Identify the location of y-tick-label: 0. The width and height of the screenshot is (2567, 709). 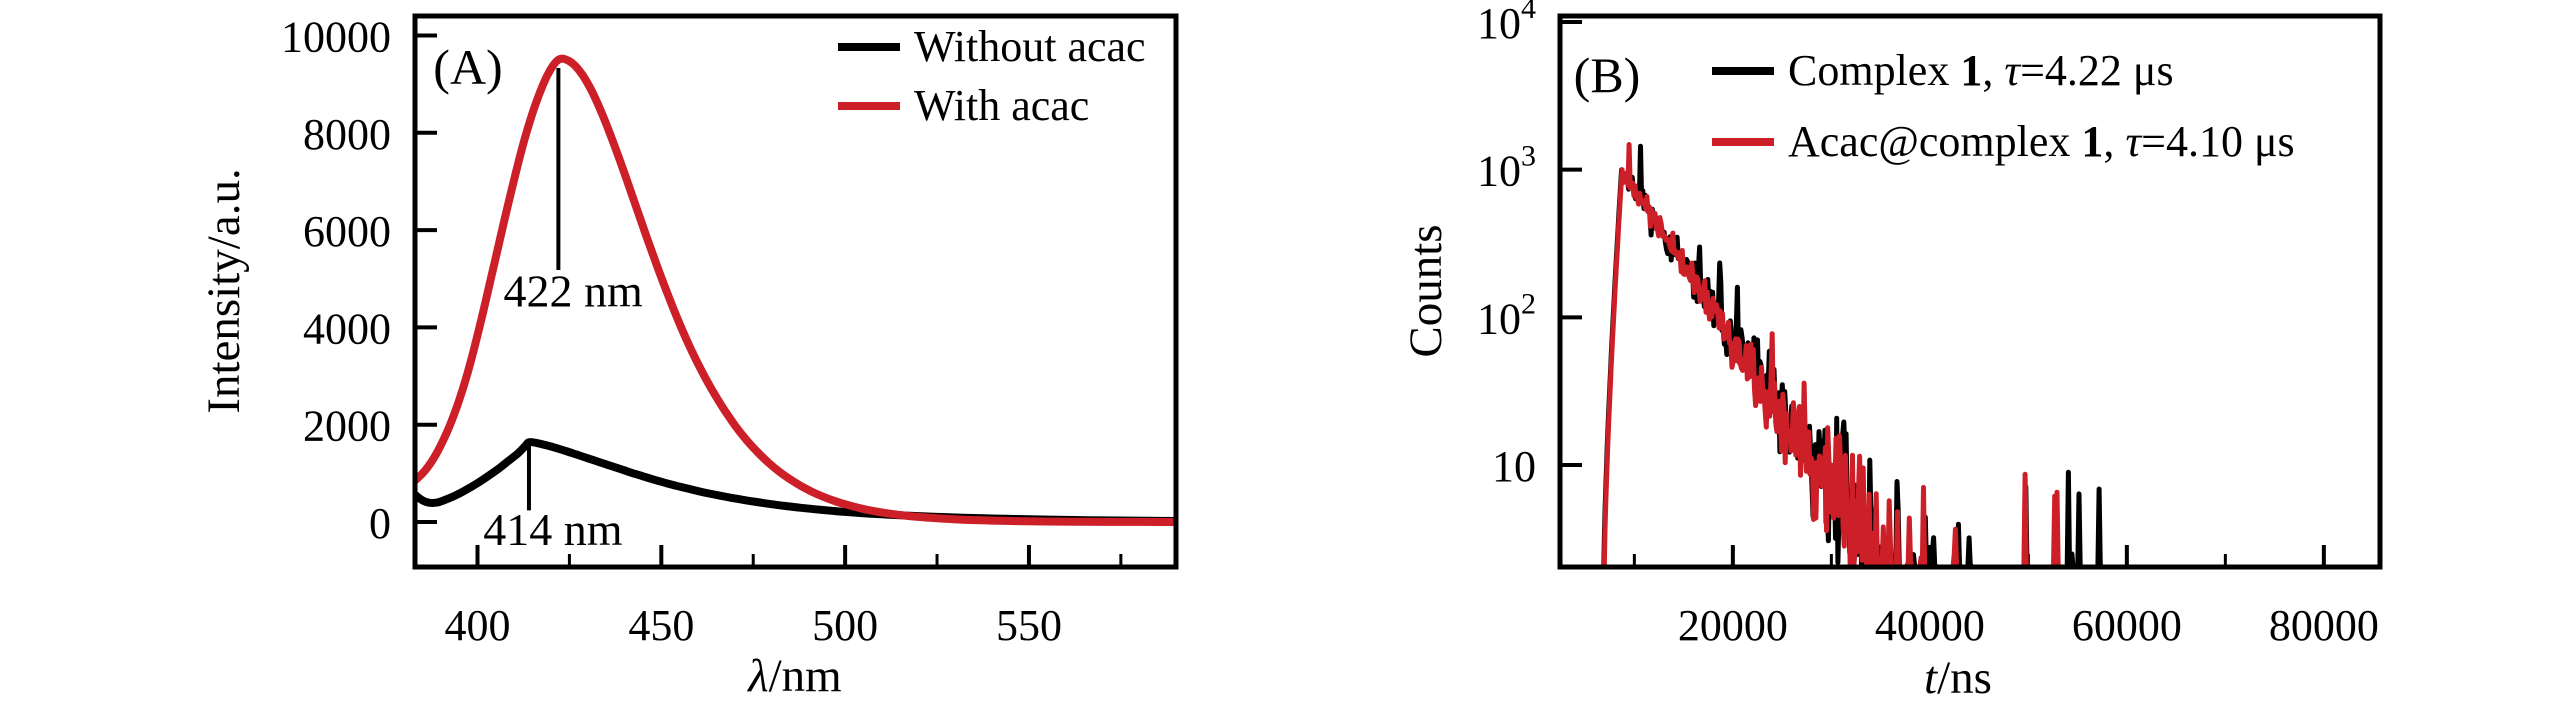
(380, 523).